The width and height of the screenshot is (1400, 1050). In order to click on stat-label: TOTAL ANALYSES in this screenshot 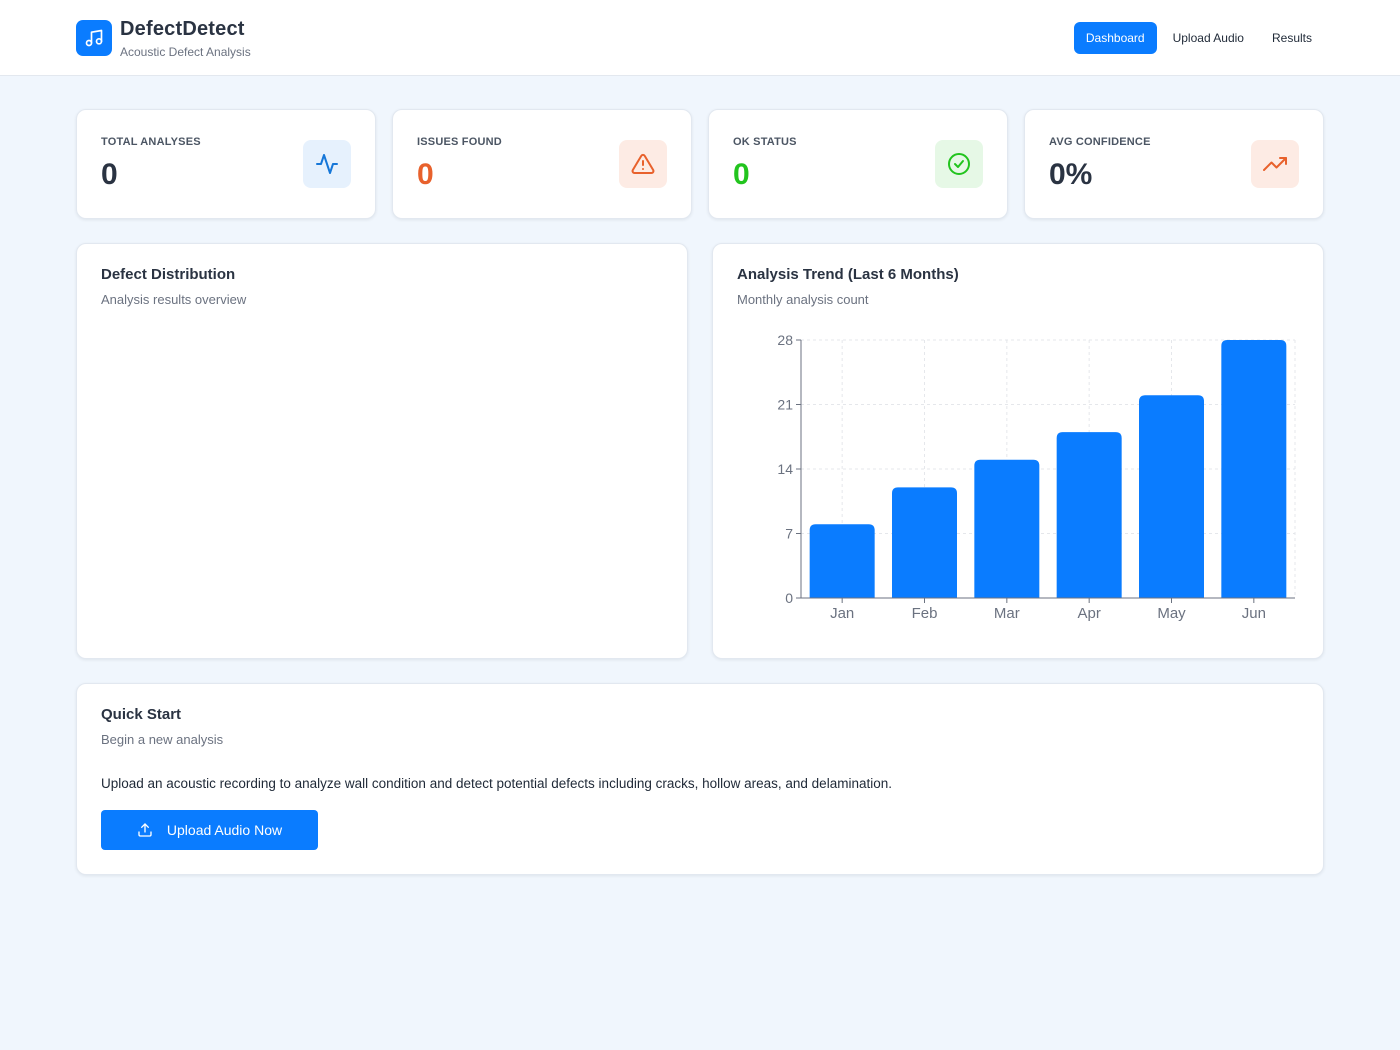, I will do `click(151, 142)`.